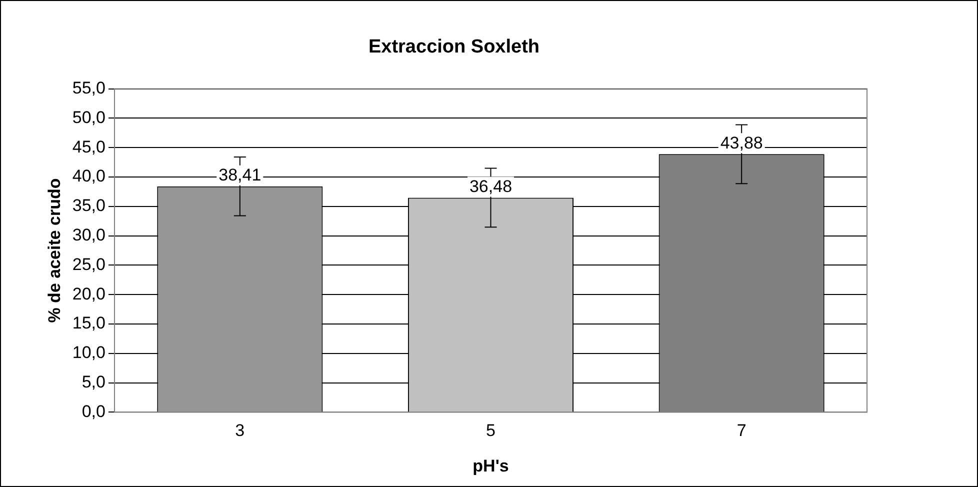 This screenshot has width=978, height=487. I want to click on data-label: 36,48, so click(490, 186).